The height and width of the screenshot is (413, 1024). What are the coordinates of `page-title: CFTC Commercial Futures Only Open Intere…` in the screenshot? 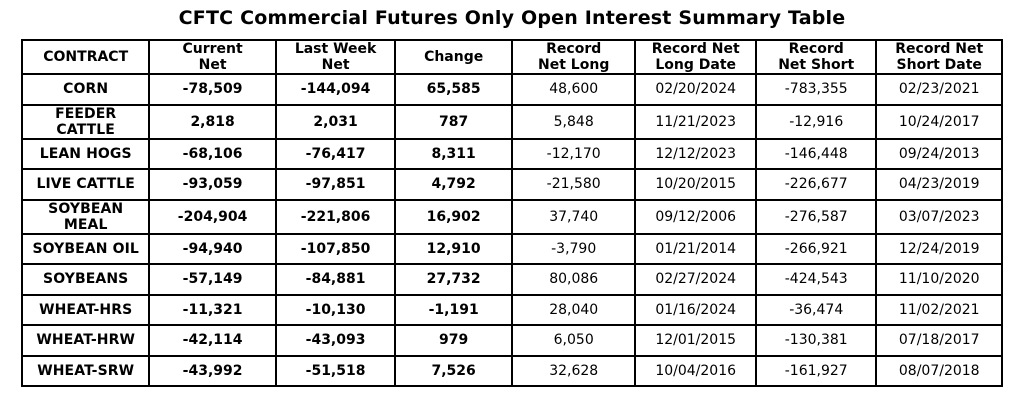 It's located at (512, 18).